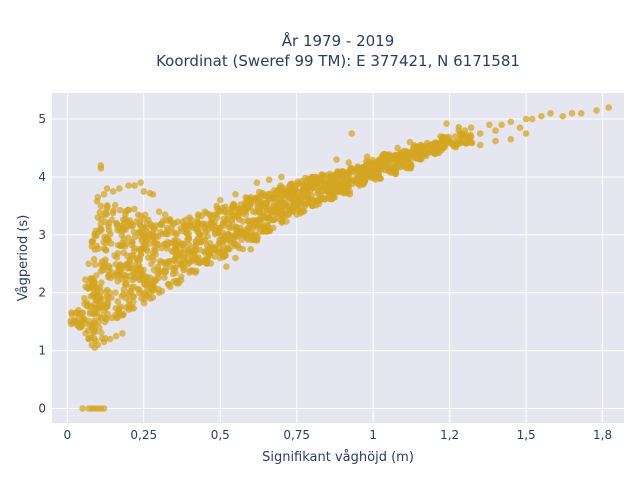 The height and width of the screenshot is (484, 640). What do you see at coordinates (296, 435) in the screenshot?
I see `x-tick-label: 0,75` at bounding box center [296, 435].